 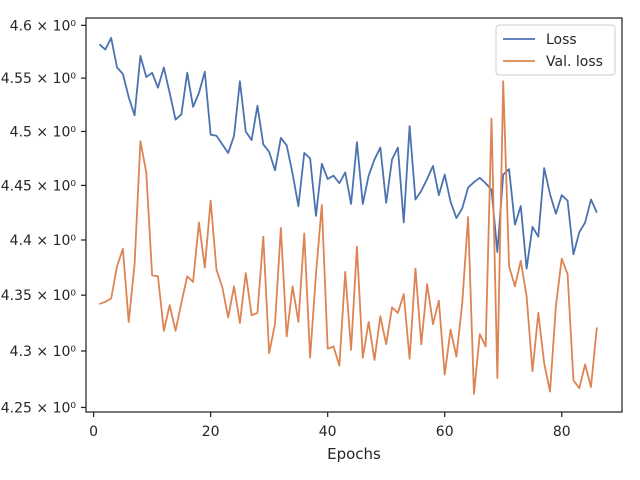 What do you see at coordinates (328, 432) in the screenshot?
I see `x-tick-label: 40` at bounding box center [328, 432].